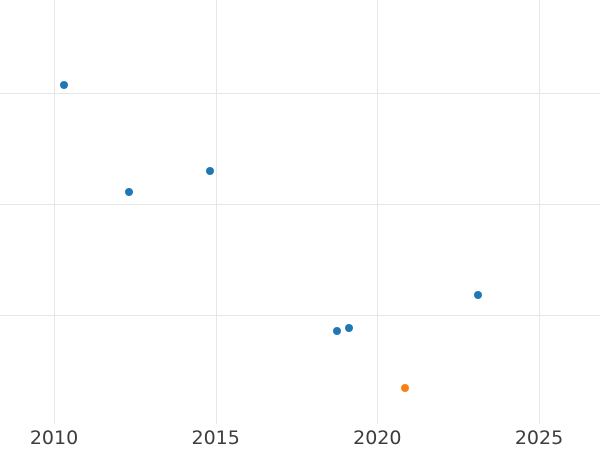  Describe the element at coordinates (54, 438) in the screenshot. I see `x-tick-label: 2010` at that location.